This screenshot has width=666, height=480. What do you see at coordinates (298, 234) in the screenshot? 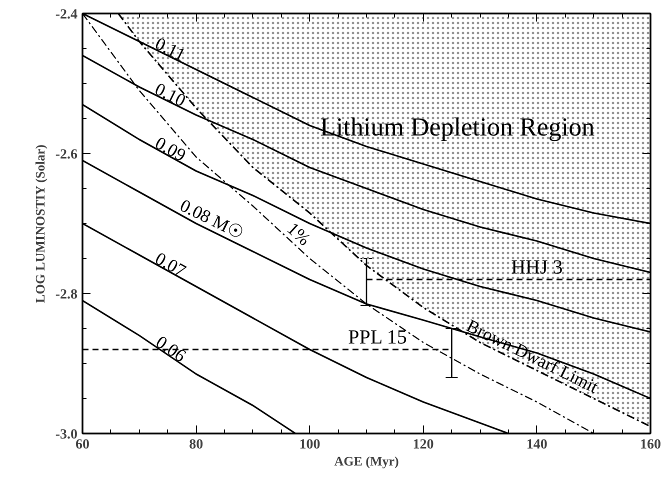
I see `text: 1%` at bounding box center [298, 234].